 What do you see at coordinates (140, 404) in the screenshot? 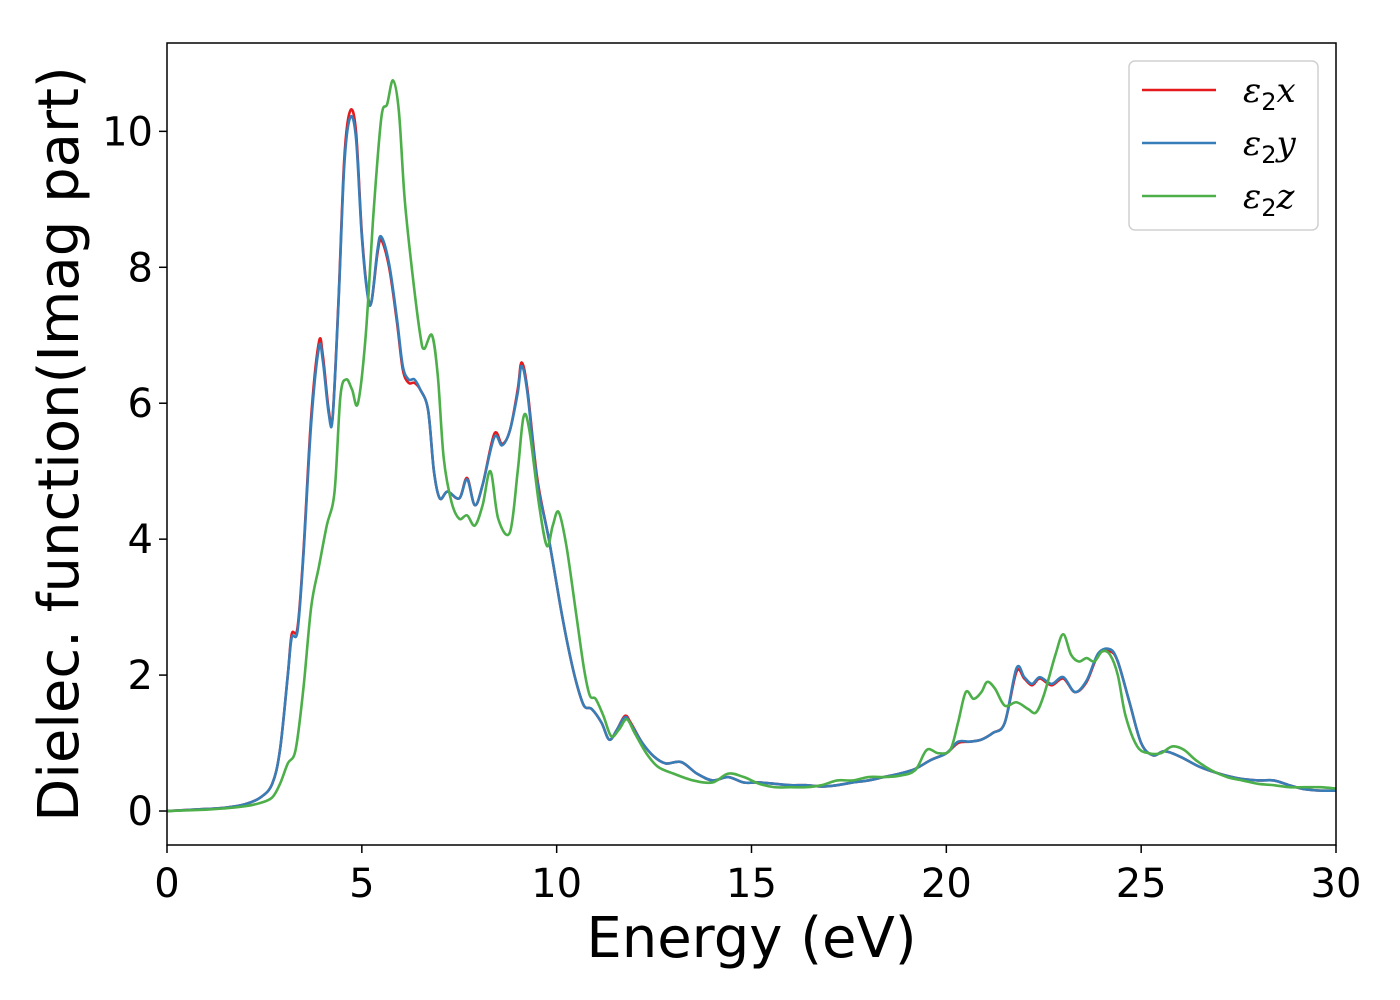
I see `y-tick-label: 6` at bounding box center [140, 404].